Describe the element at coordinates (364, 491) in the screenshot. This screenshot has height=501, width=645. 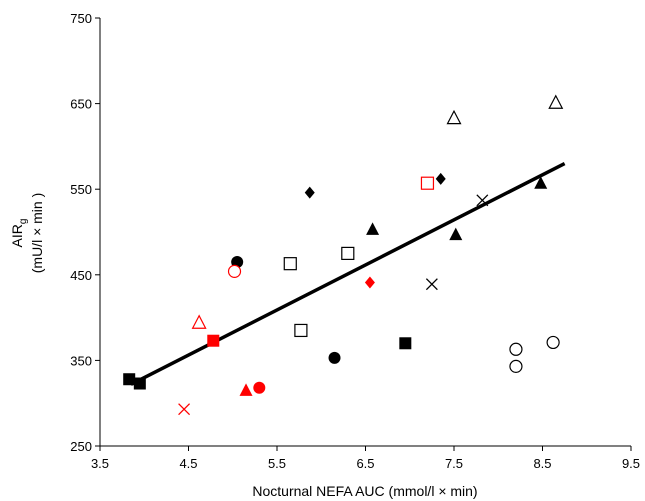
I see `x-axis-label: Nocturnal NEFA AUC (mmol/l × min)` at that location.